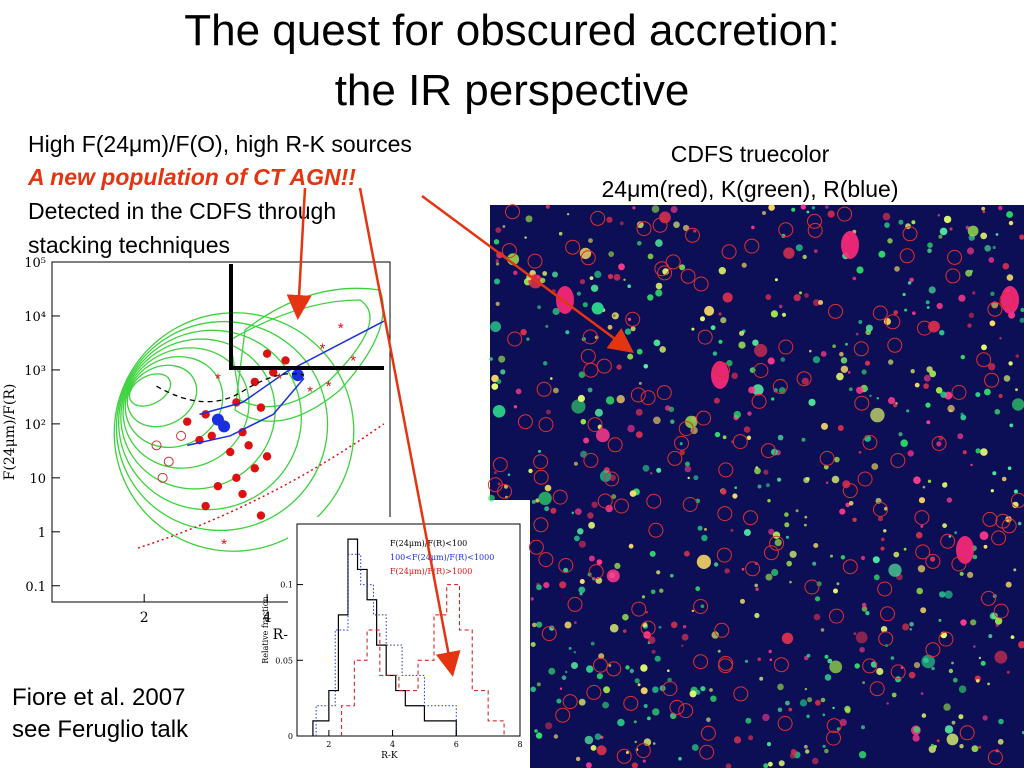 The image size is (1024, 768). Describe the element at coordinates (389, 756) in the screenshot. I see `x-axis-label: R-K` at that location.